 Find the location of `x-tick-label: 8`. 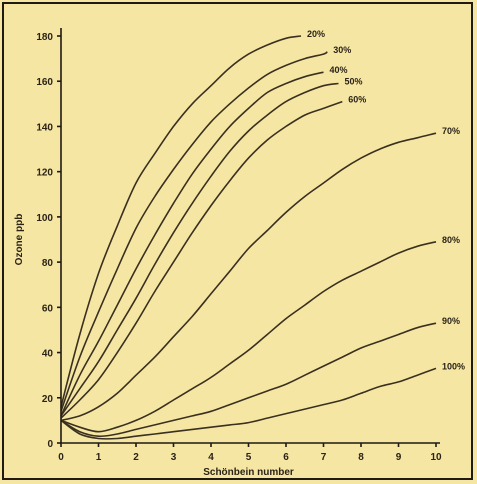

x-tick-label: 8 is located at coordinates (361, 457).